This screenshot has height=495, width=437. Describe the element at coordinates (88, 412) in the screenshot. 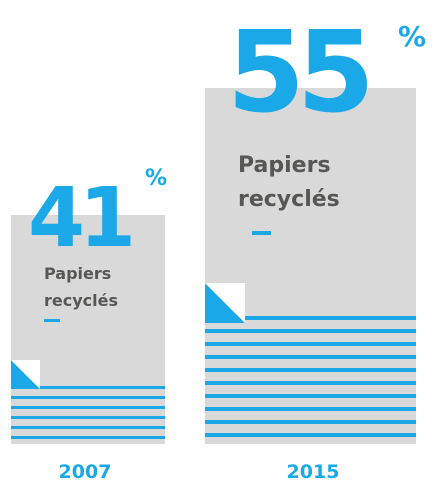

I see `paper-stripes-2007` at that location.